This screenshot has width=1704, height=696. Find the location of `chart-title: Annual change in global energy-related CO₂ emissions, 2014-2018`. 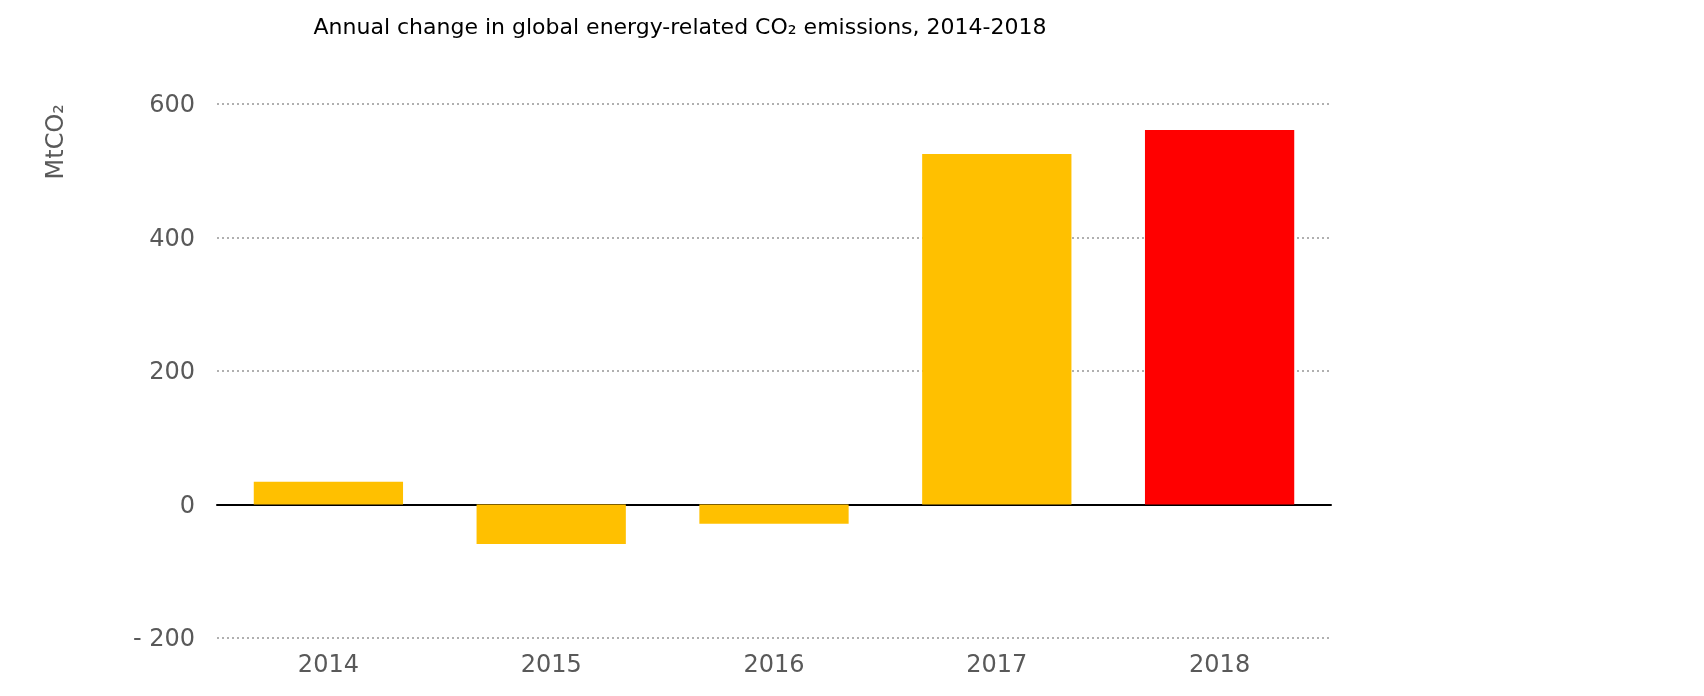

chart-title: Annual change in global energy-related CO₂ emissions, 2014-2018 is located at coordinates (680, 26).